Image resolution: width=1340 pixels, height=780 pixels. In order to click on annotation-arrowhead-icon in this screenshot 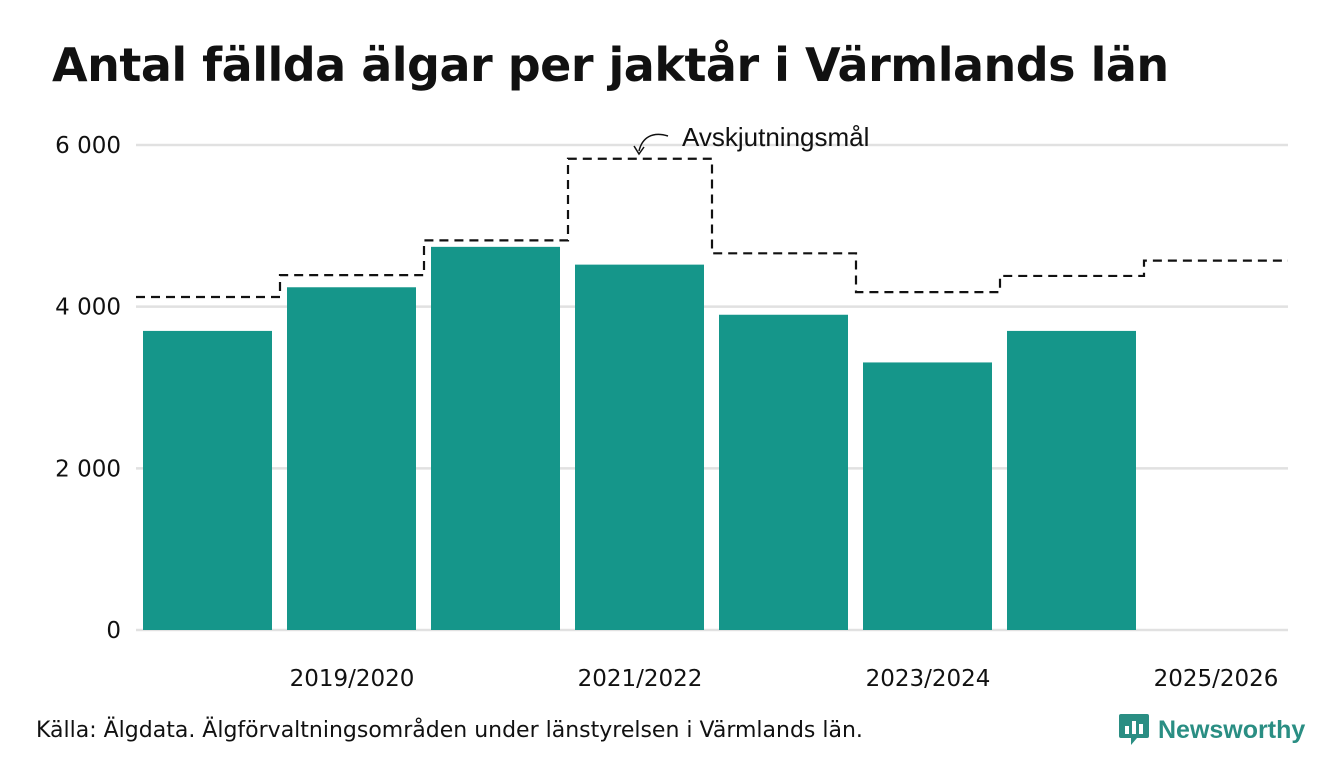, I will do `click(639, 150)`.